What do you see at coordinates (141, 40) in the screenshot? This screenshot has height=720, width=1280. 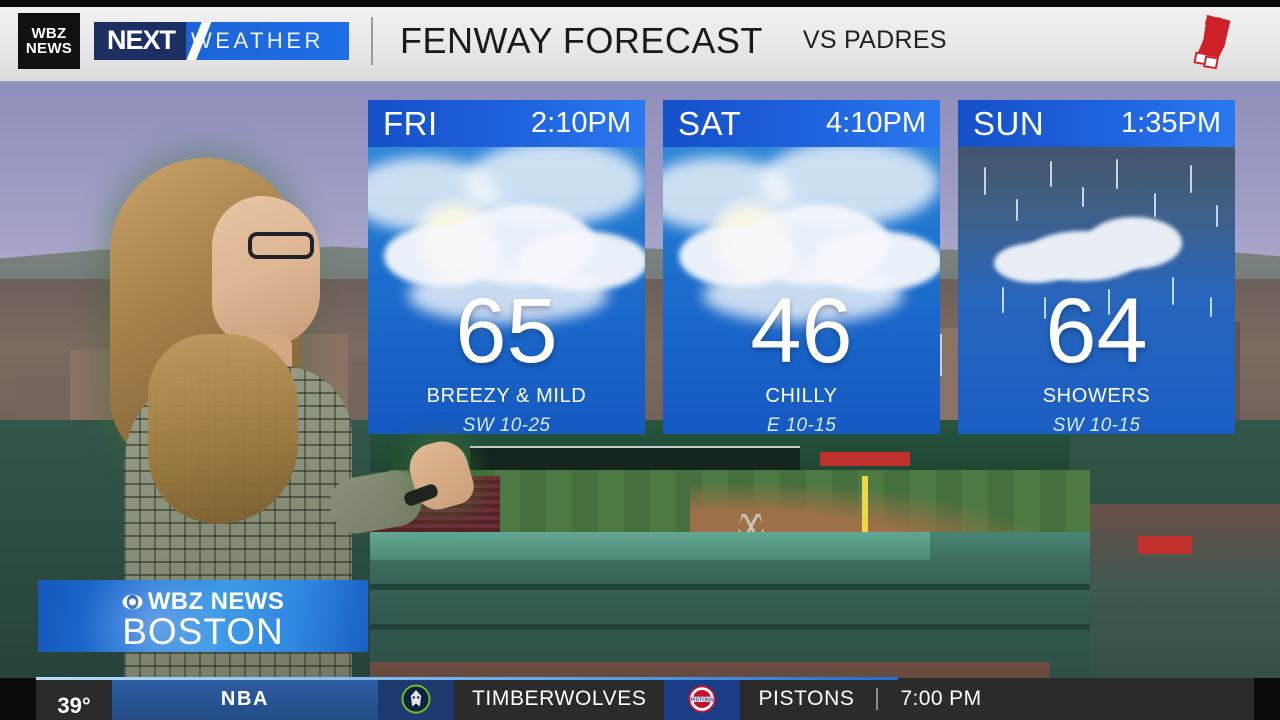 I see `next-weather-next-text: NEXT` at bounding box center [141, 40].